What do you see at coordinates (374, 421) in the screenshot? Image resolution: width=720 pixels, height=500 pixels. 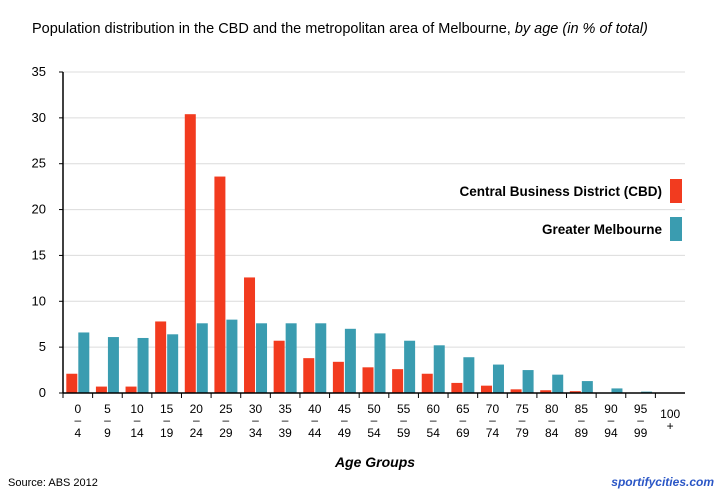 I see `x-tick-label: 50–54` at bounding box center [374, 421].